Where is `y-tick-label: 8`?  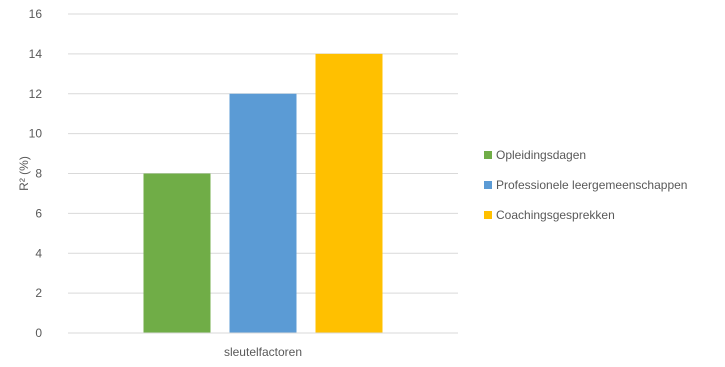
y-tick-label: 8 is located at coordinates (38, 174).